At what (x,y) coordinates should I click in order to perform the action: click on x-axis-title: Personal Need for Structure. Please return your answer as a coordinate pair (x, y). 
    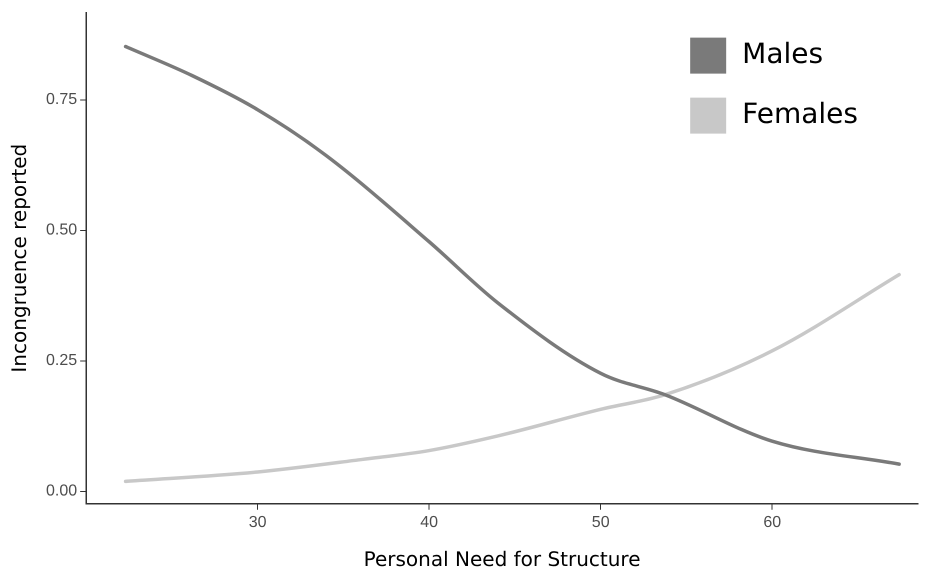
    Looking at the image, I should click on (502, 559).